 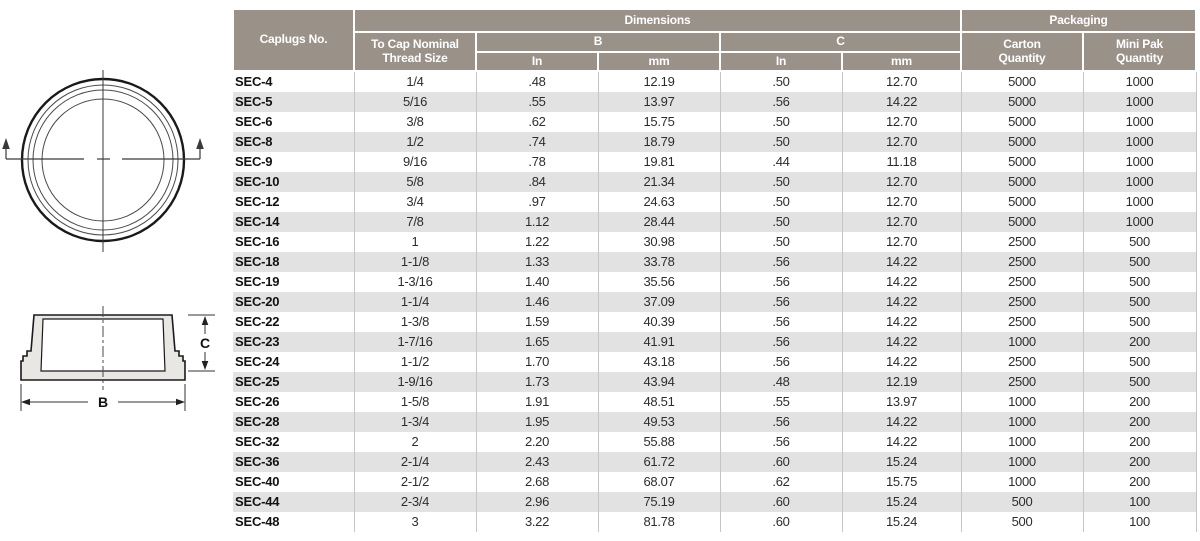 What do you see at coordinates (257, 461) in the screenshot?
I see `caplugs-no-cell: SEC-36` at bounding box center [257, 461].